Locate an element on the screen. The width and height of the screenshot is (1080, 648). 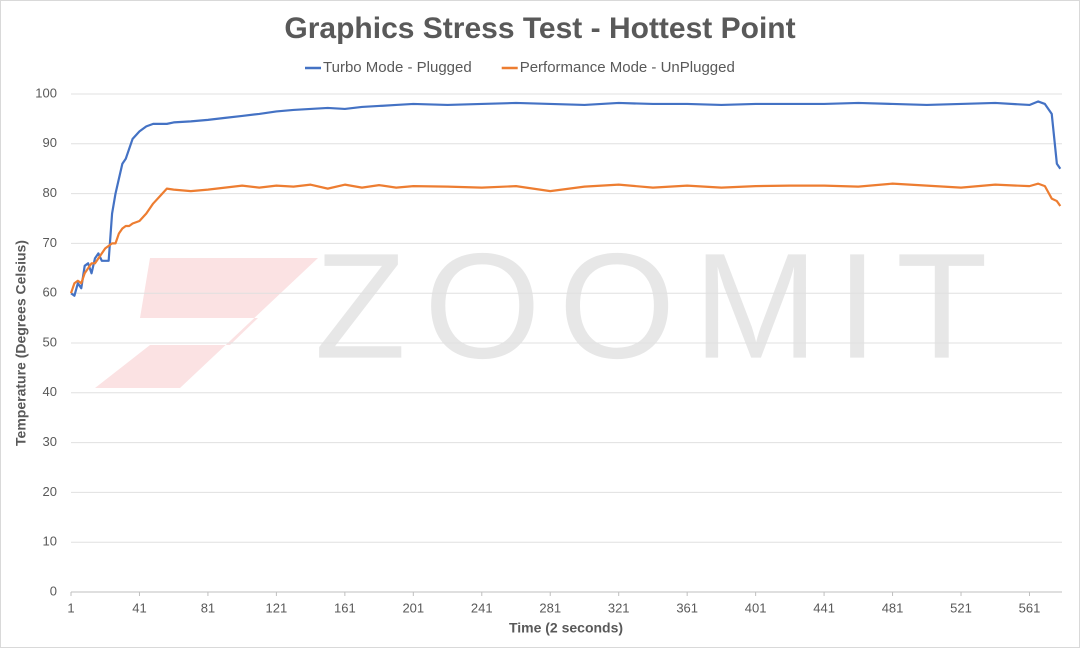
y-tick-label: 0 is located at coordinates (53, 590).